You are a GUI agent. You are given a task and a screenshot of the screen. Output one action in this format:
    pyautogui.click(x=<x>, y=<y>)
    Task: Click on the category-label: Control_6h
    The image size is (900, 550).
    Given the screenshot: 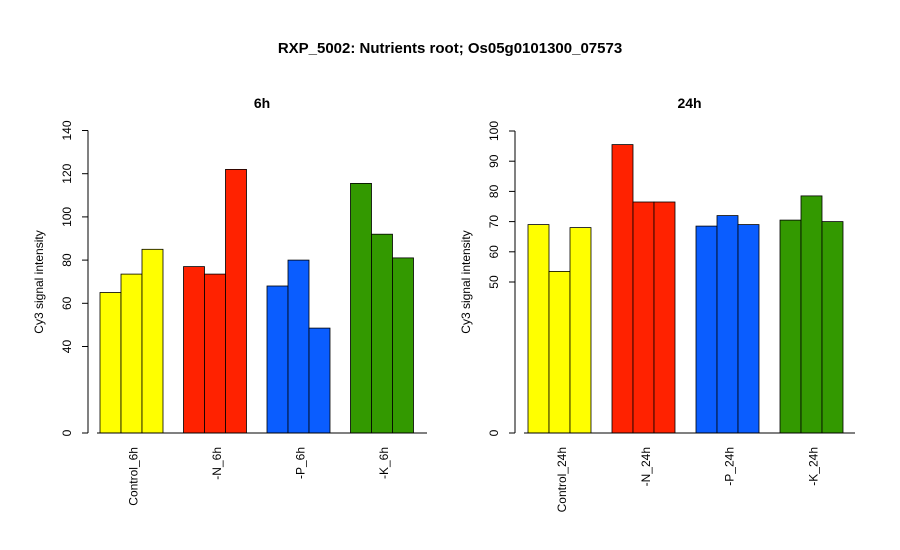 What is the action you would take?
    pyautogui.click(x=134, y=476)
    